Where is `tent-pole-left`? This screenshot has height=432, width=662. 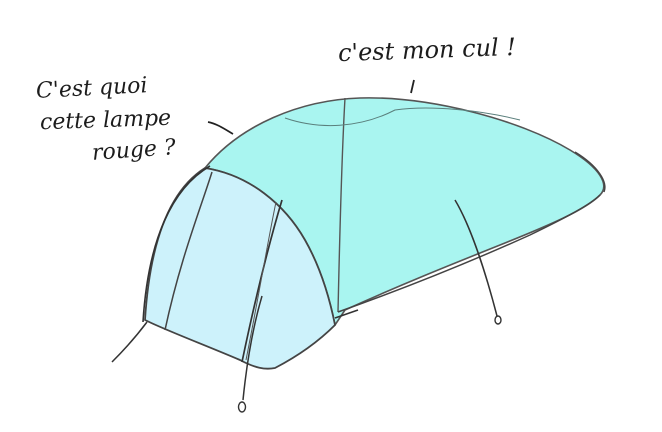 tent-pole-left is located at coordinates (188, 251).